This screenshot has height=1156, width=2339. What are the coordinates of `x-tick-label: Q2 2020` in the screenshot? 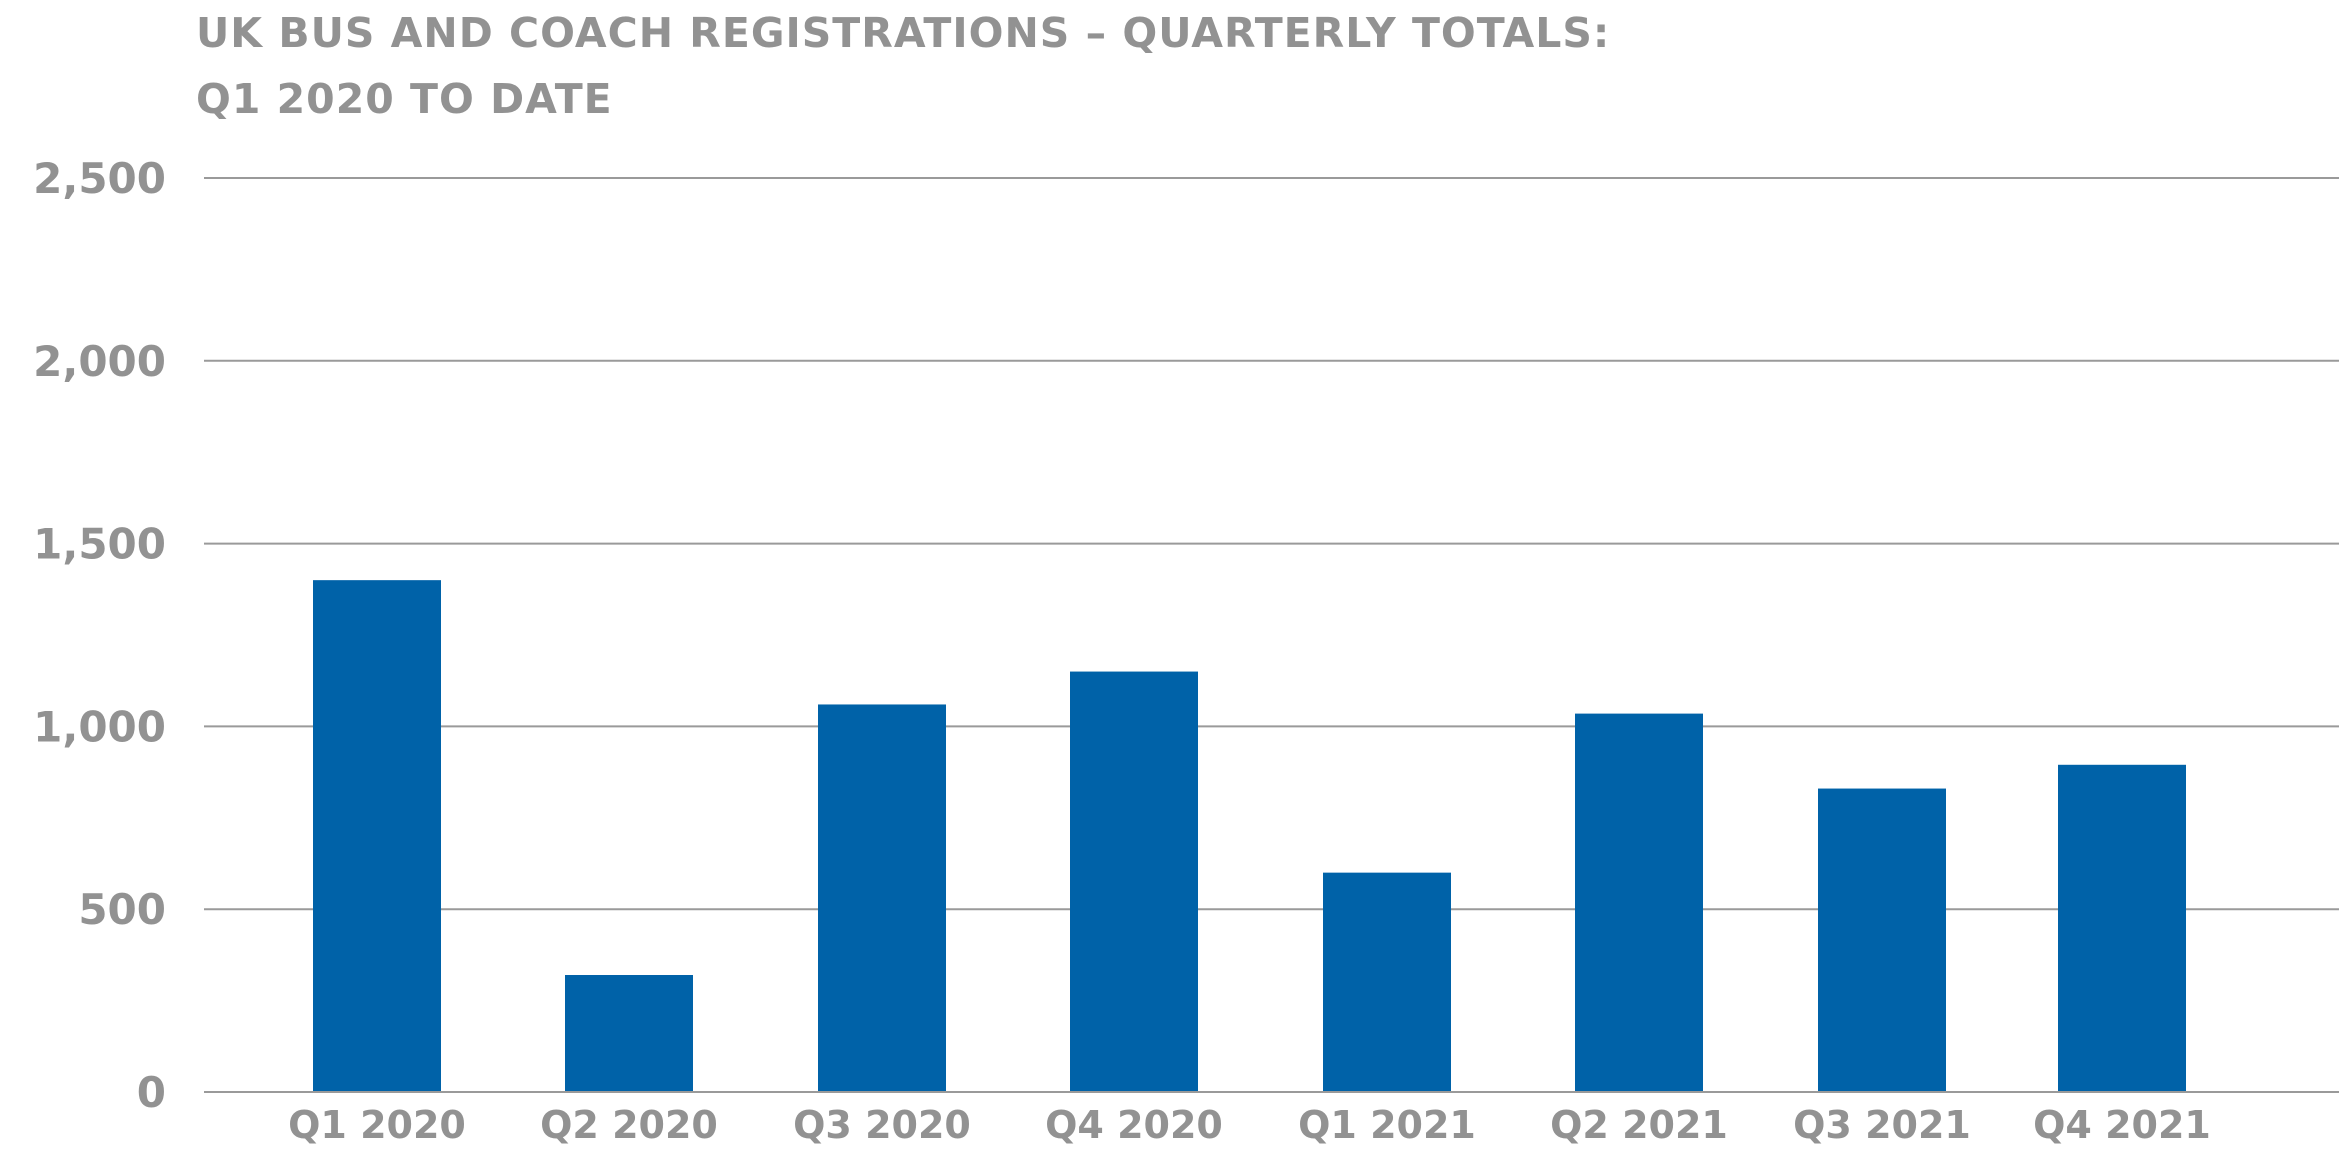 It's located at (629, 1125).